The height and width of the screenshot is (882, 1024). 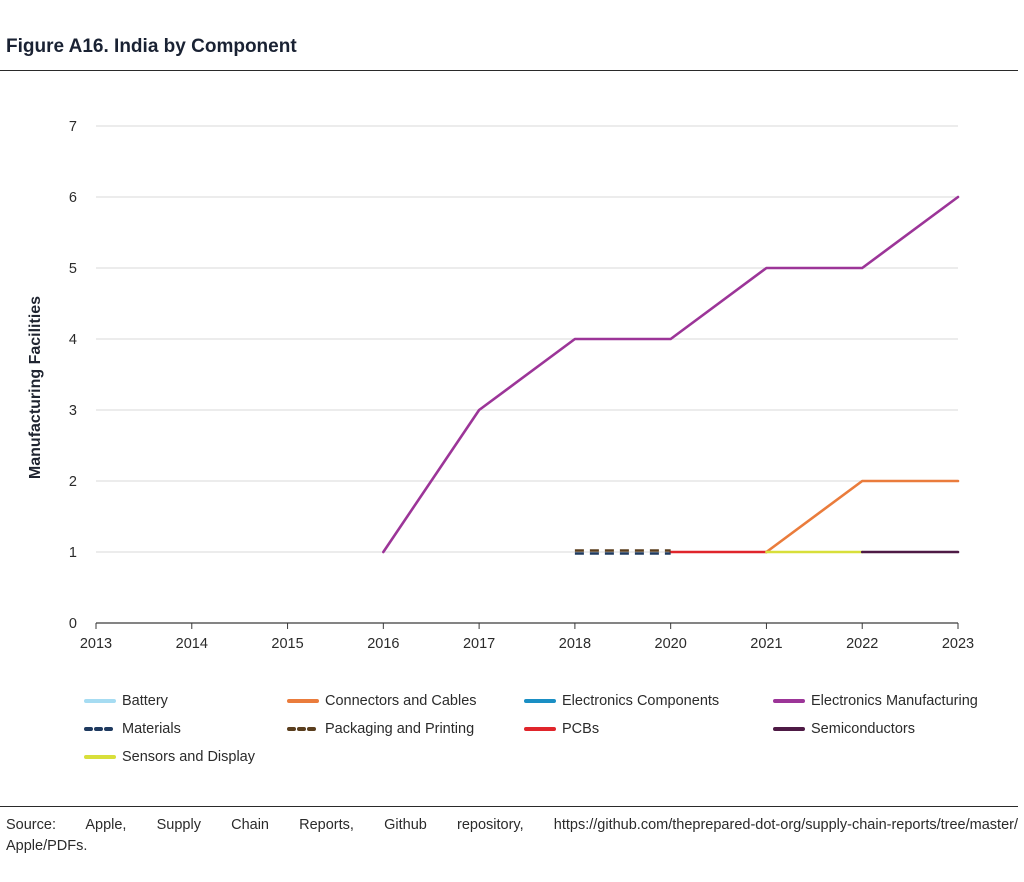 I want to click on x-tick-label: 2022, so click(x=862, y=644).